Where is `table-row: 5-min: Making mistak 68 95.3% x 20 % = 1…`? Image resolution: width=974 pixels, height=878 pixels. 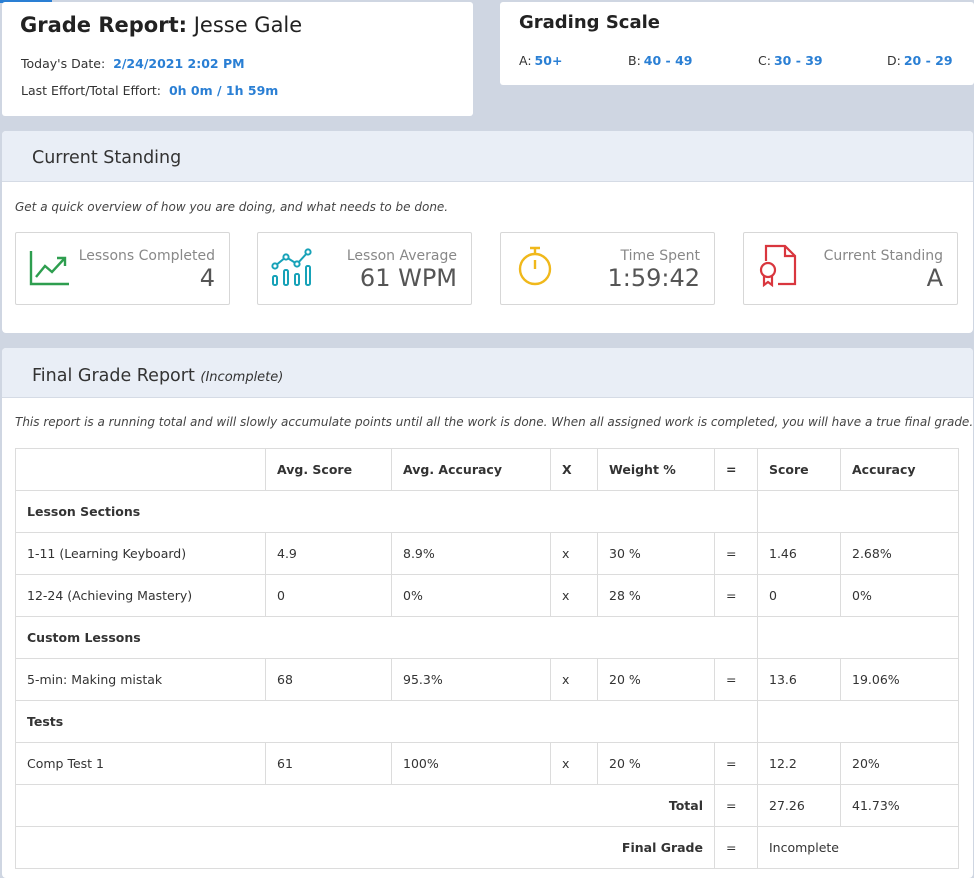 table-row: 5-min: Making mistak 68 95.3% x 20 % = 1… is located at coordinates (487, 679).